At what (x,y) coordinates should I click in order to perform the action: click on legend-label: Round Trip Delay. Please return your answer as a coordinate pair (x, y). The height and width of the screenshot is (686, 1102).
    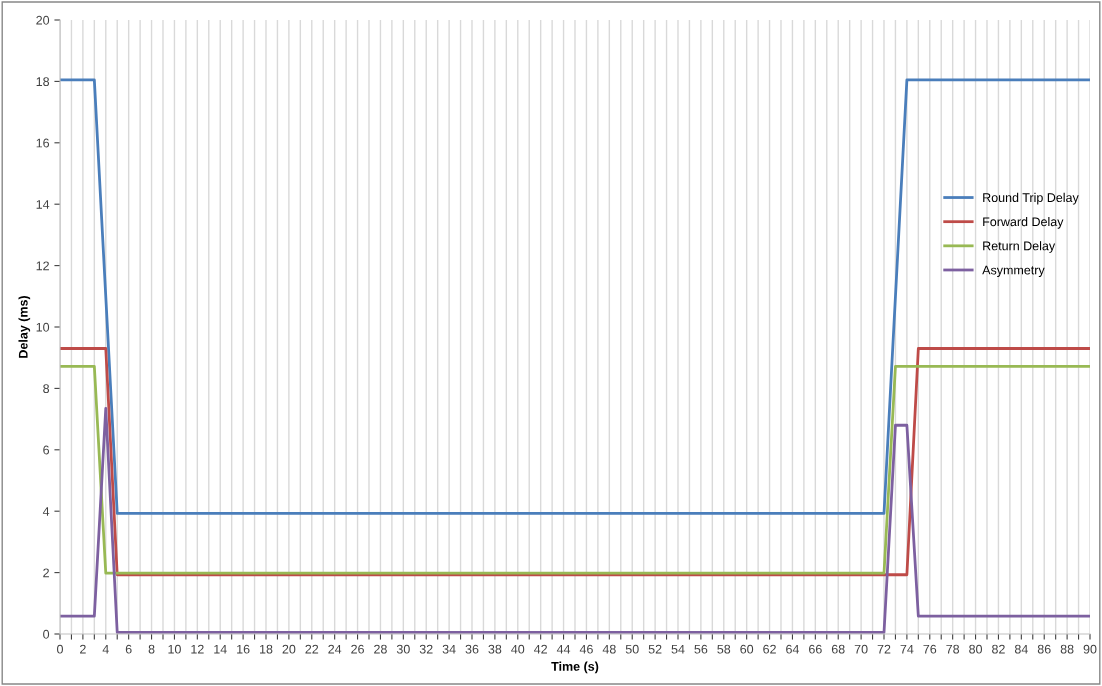
    Looking at the image, I should click on (1031, 198).